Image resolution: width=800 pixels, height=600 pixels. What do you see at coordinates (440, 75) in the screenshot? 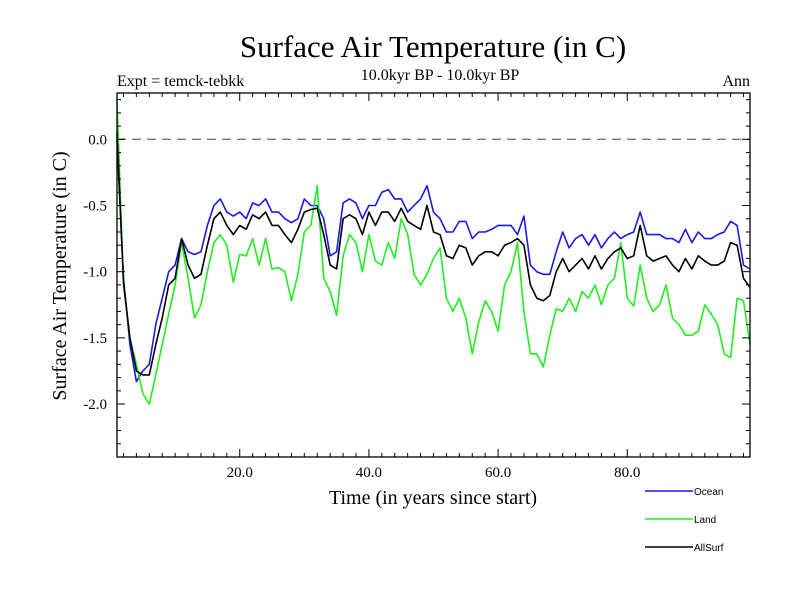
I see `period-label: 10.0kyr BP - 10.0kyr BP` at bounding box center [440, 75].